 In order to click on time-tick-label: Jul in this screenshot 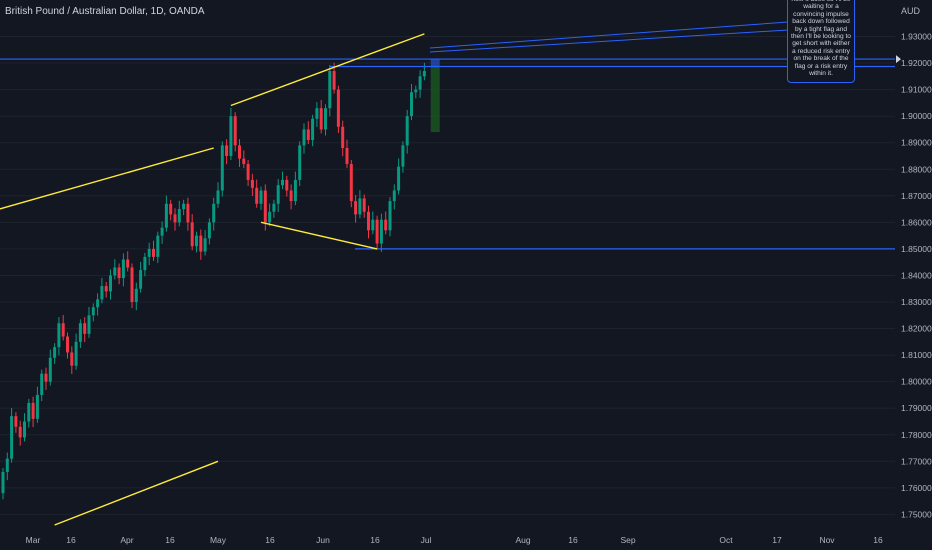, I will do `click(426, 540)`.